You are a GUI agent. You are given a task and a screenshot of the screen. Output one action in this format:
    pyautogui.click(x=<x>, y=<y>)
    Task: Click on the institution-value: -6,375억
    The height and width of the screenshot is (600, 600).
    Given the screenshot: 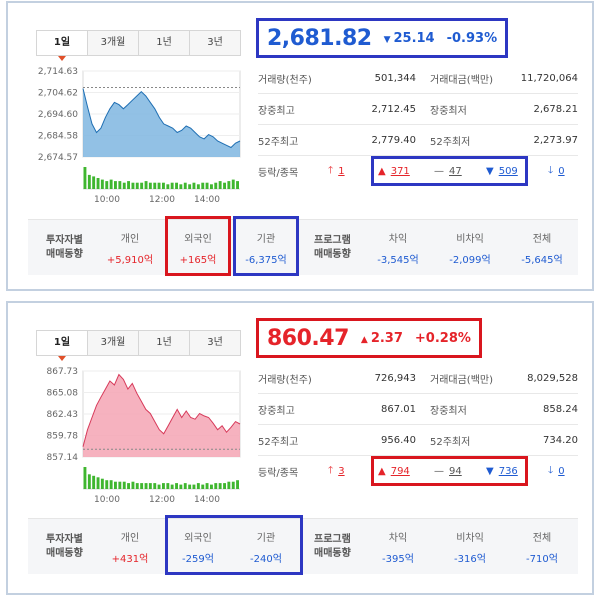 What is the action you would take?
    pyautogui.click(x=266, y=260)
    